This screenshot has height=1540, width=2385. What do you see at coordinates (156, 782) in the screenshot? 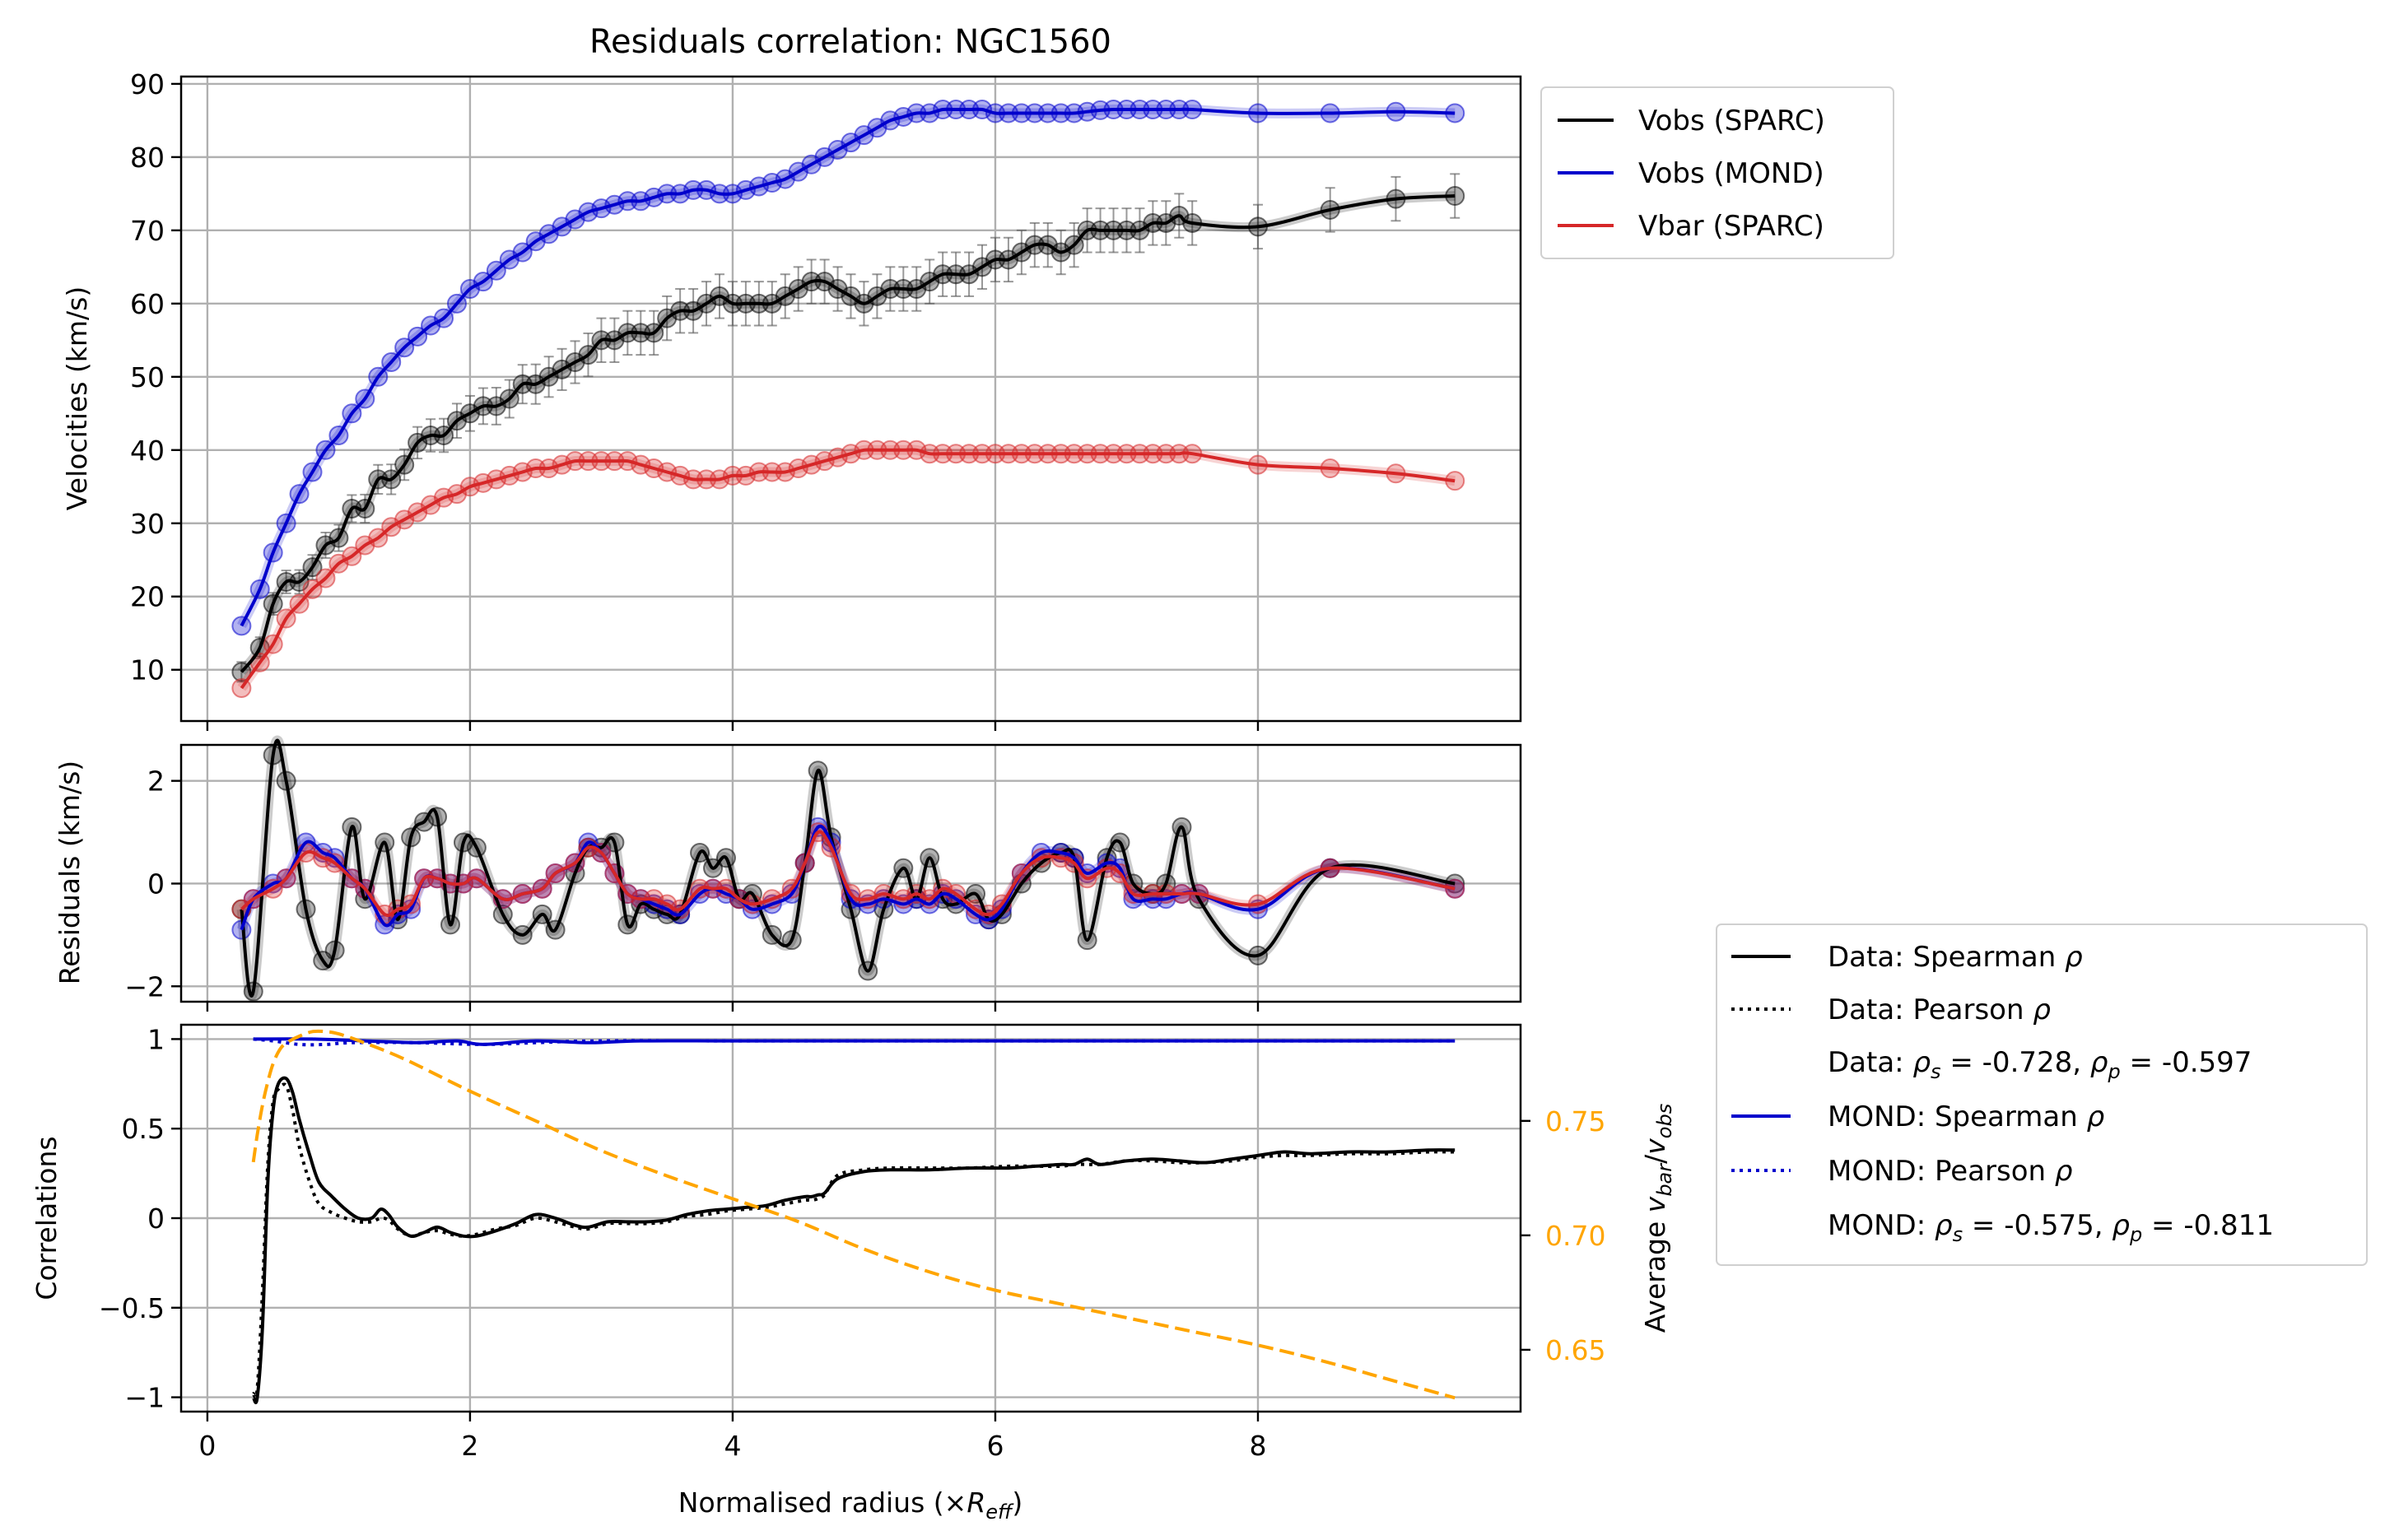
I see `y-tick-label: 2` at bounding box center [156, 782].